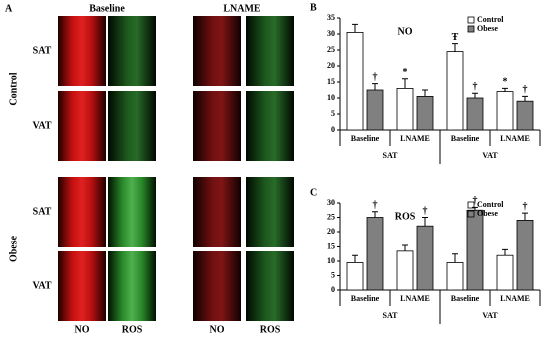 The height and width of the screenshot is (337, 550). Describe the element at coordinates (9, 8) in the screenshot. I see `panel-label: A` at that location.